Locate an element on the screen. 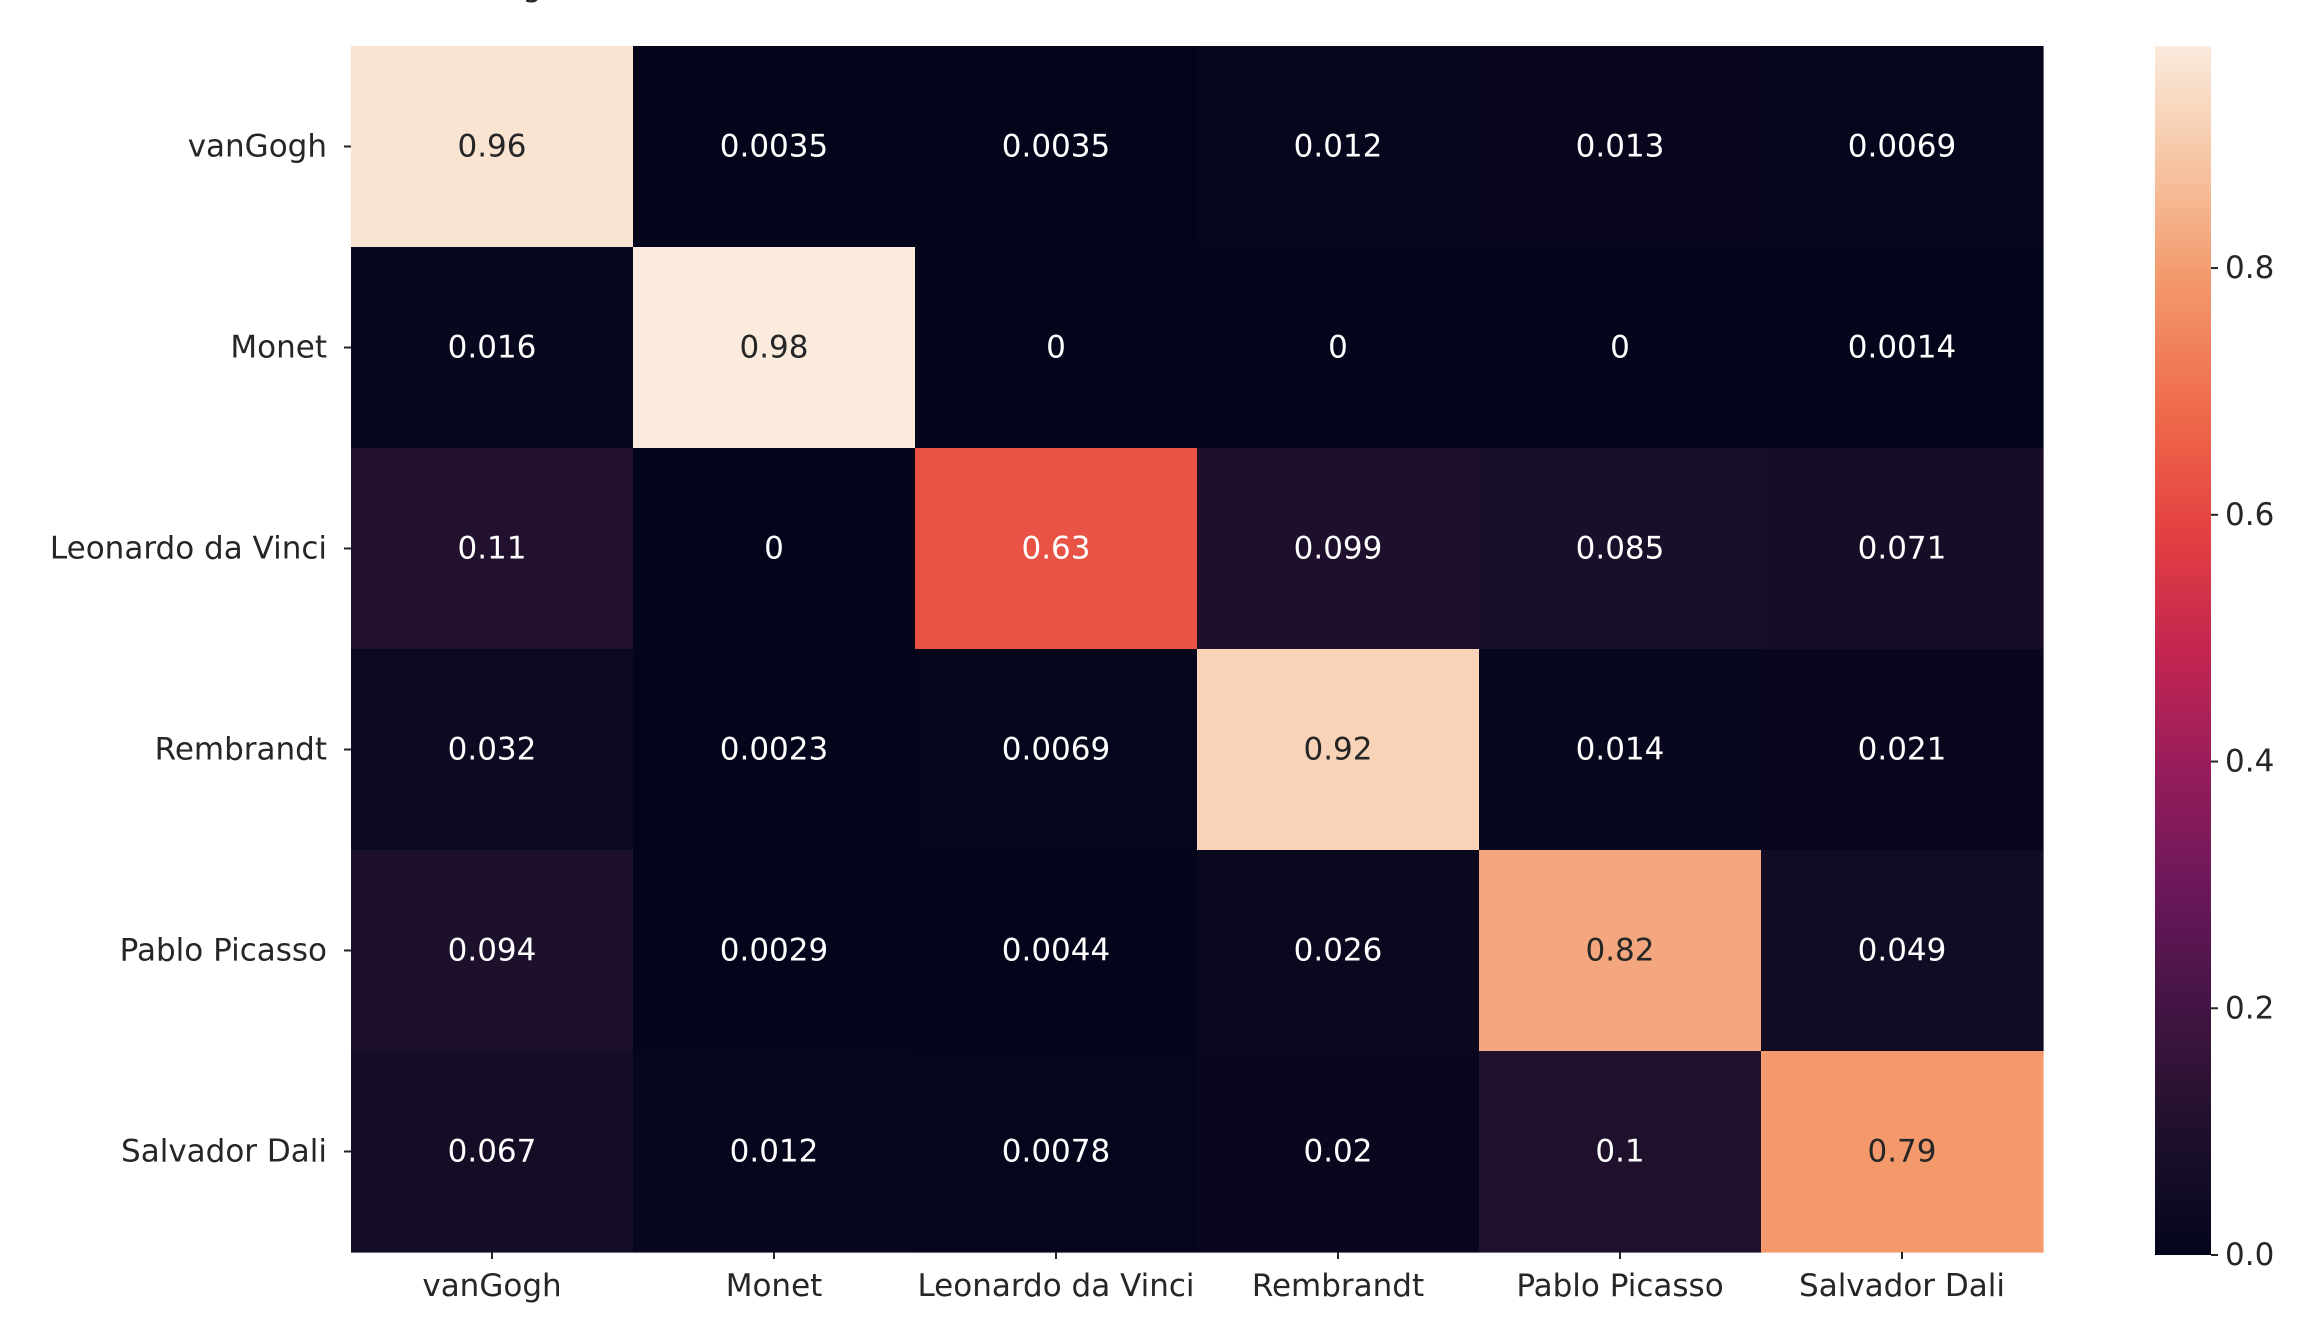 This screenshot has height=1338, width=2316. cell-value-label: 0.016 is located at coordinates (492, 348).